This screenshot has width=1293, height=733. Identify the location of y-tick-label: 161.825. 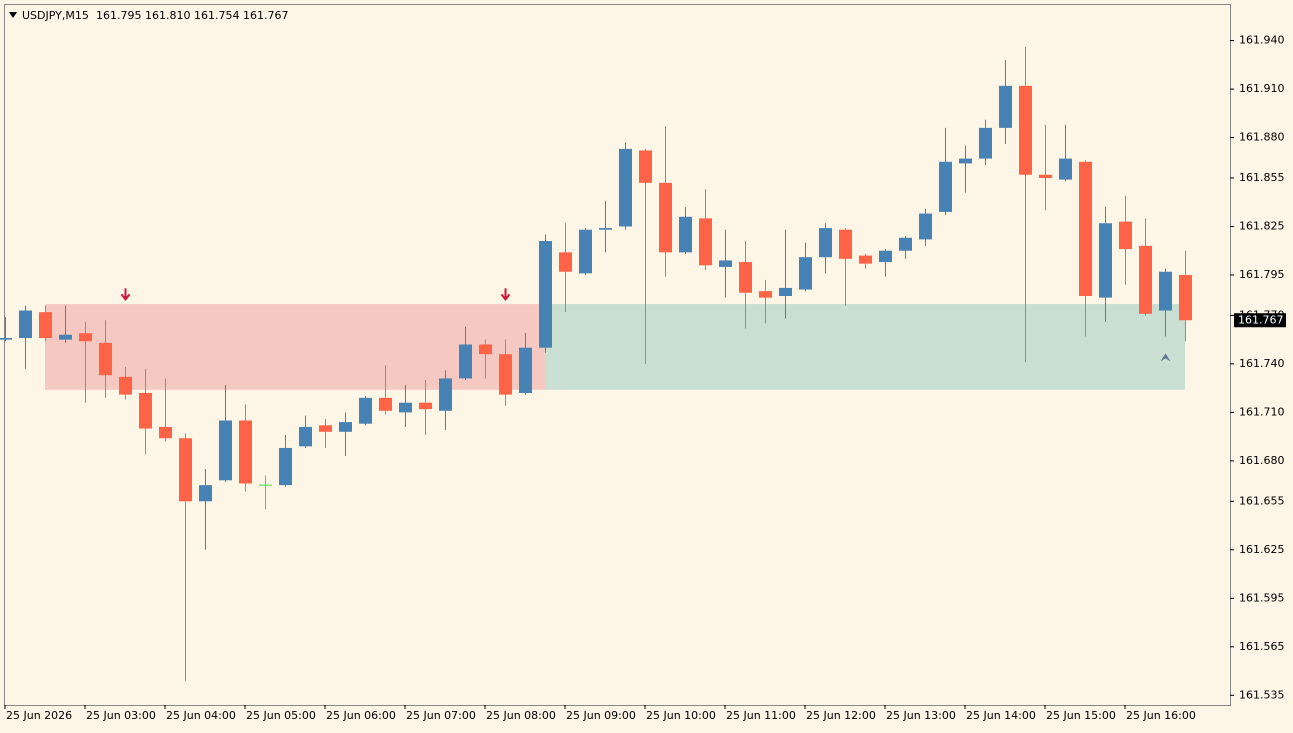
(1262, 225).